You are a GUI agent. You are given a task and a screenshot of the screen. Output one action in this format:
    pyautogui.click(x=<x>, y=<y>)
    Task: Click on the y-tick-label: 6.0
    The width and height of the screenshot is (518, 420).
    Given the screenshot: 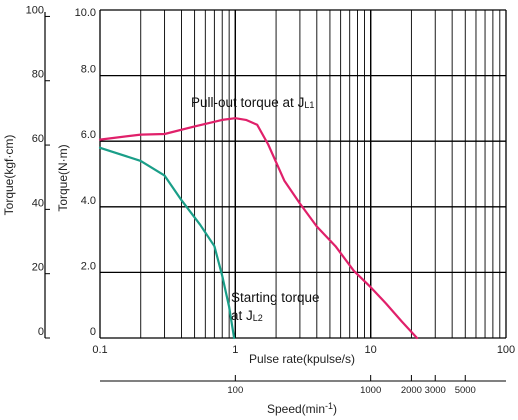 What is the action you would take?
    pyautogui.click(x=88, y=135)
    